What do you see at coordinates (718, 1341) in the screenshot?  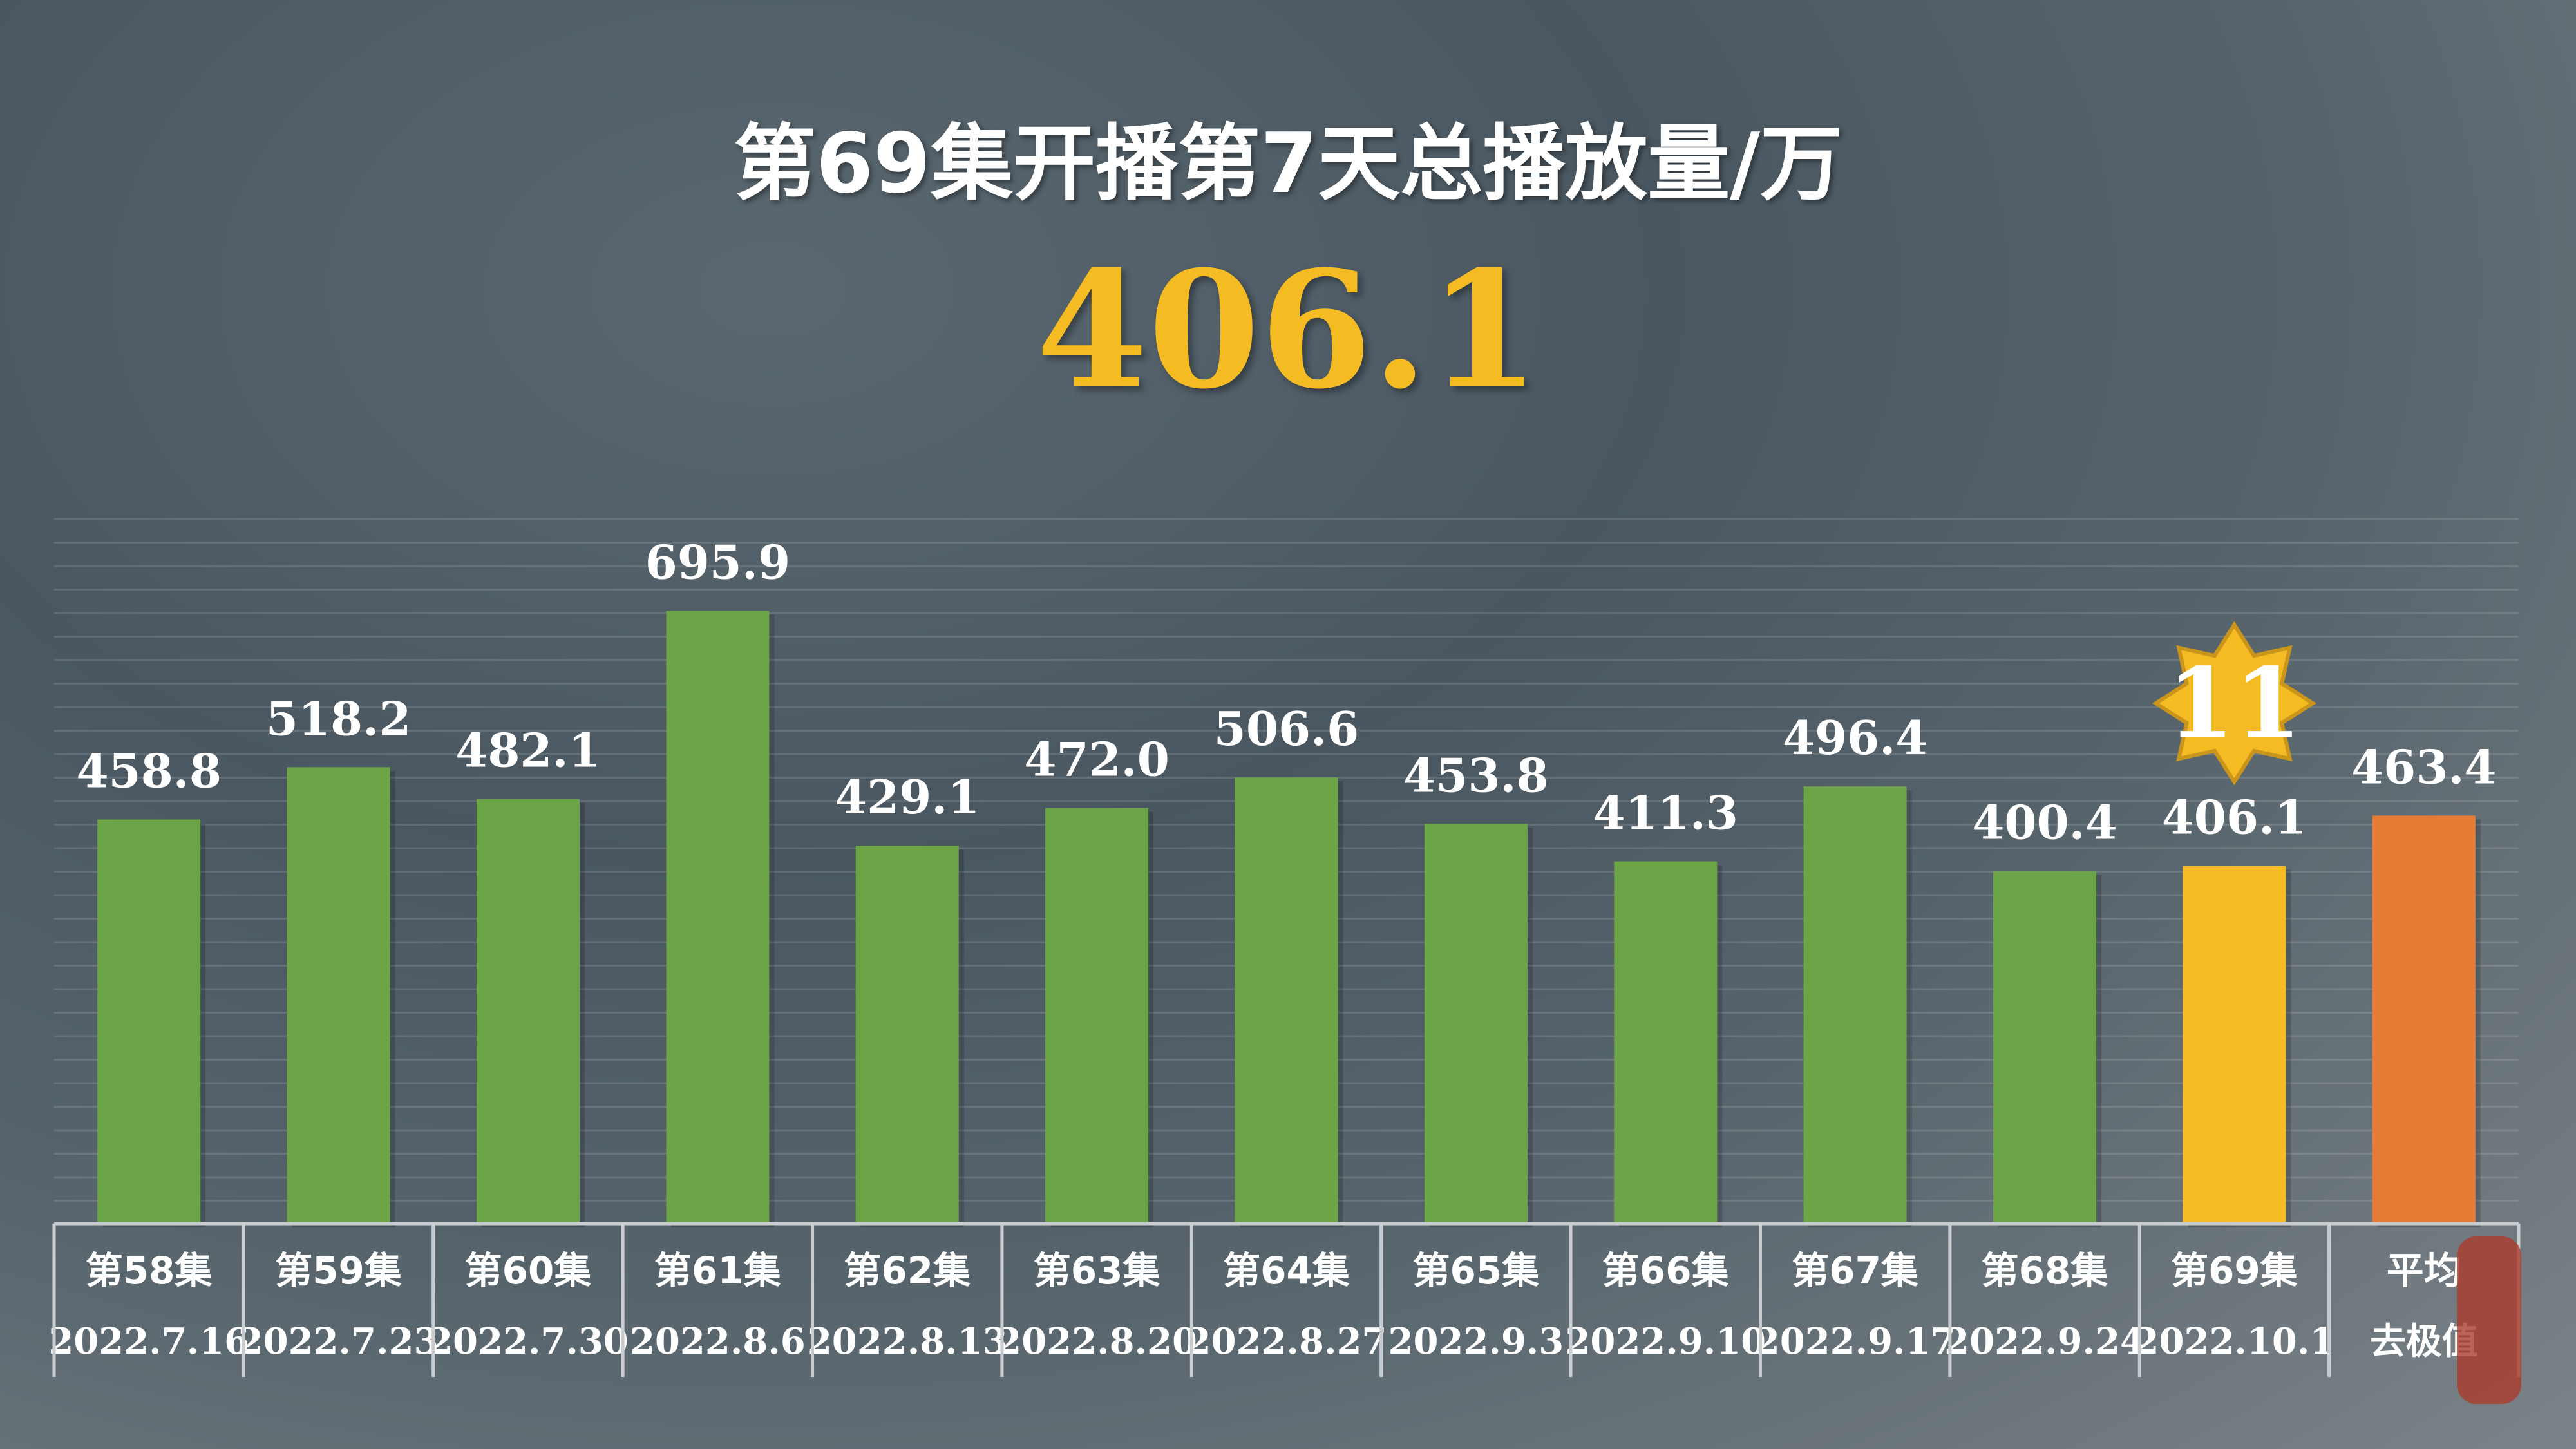 I see `date-label: 2022.8.6` at bounding box center [718, 1341].